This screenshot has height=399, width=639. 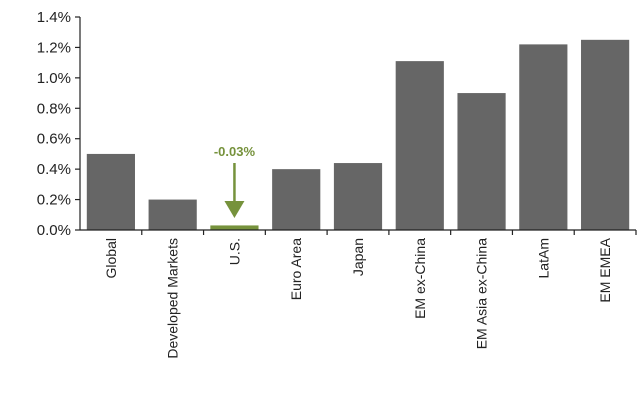 What do you see at coordinates (358, 257) in the screenshot?
I see `x-tick-label: Japan` at bounding box center [358, 257].